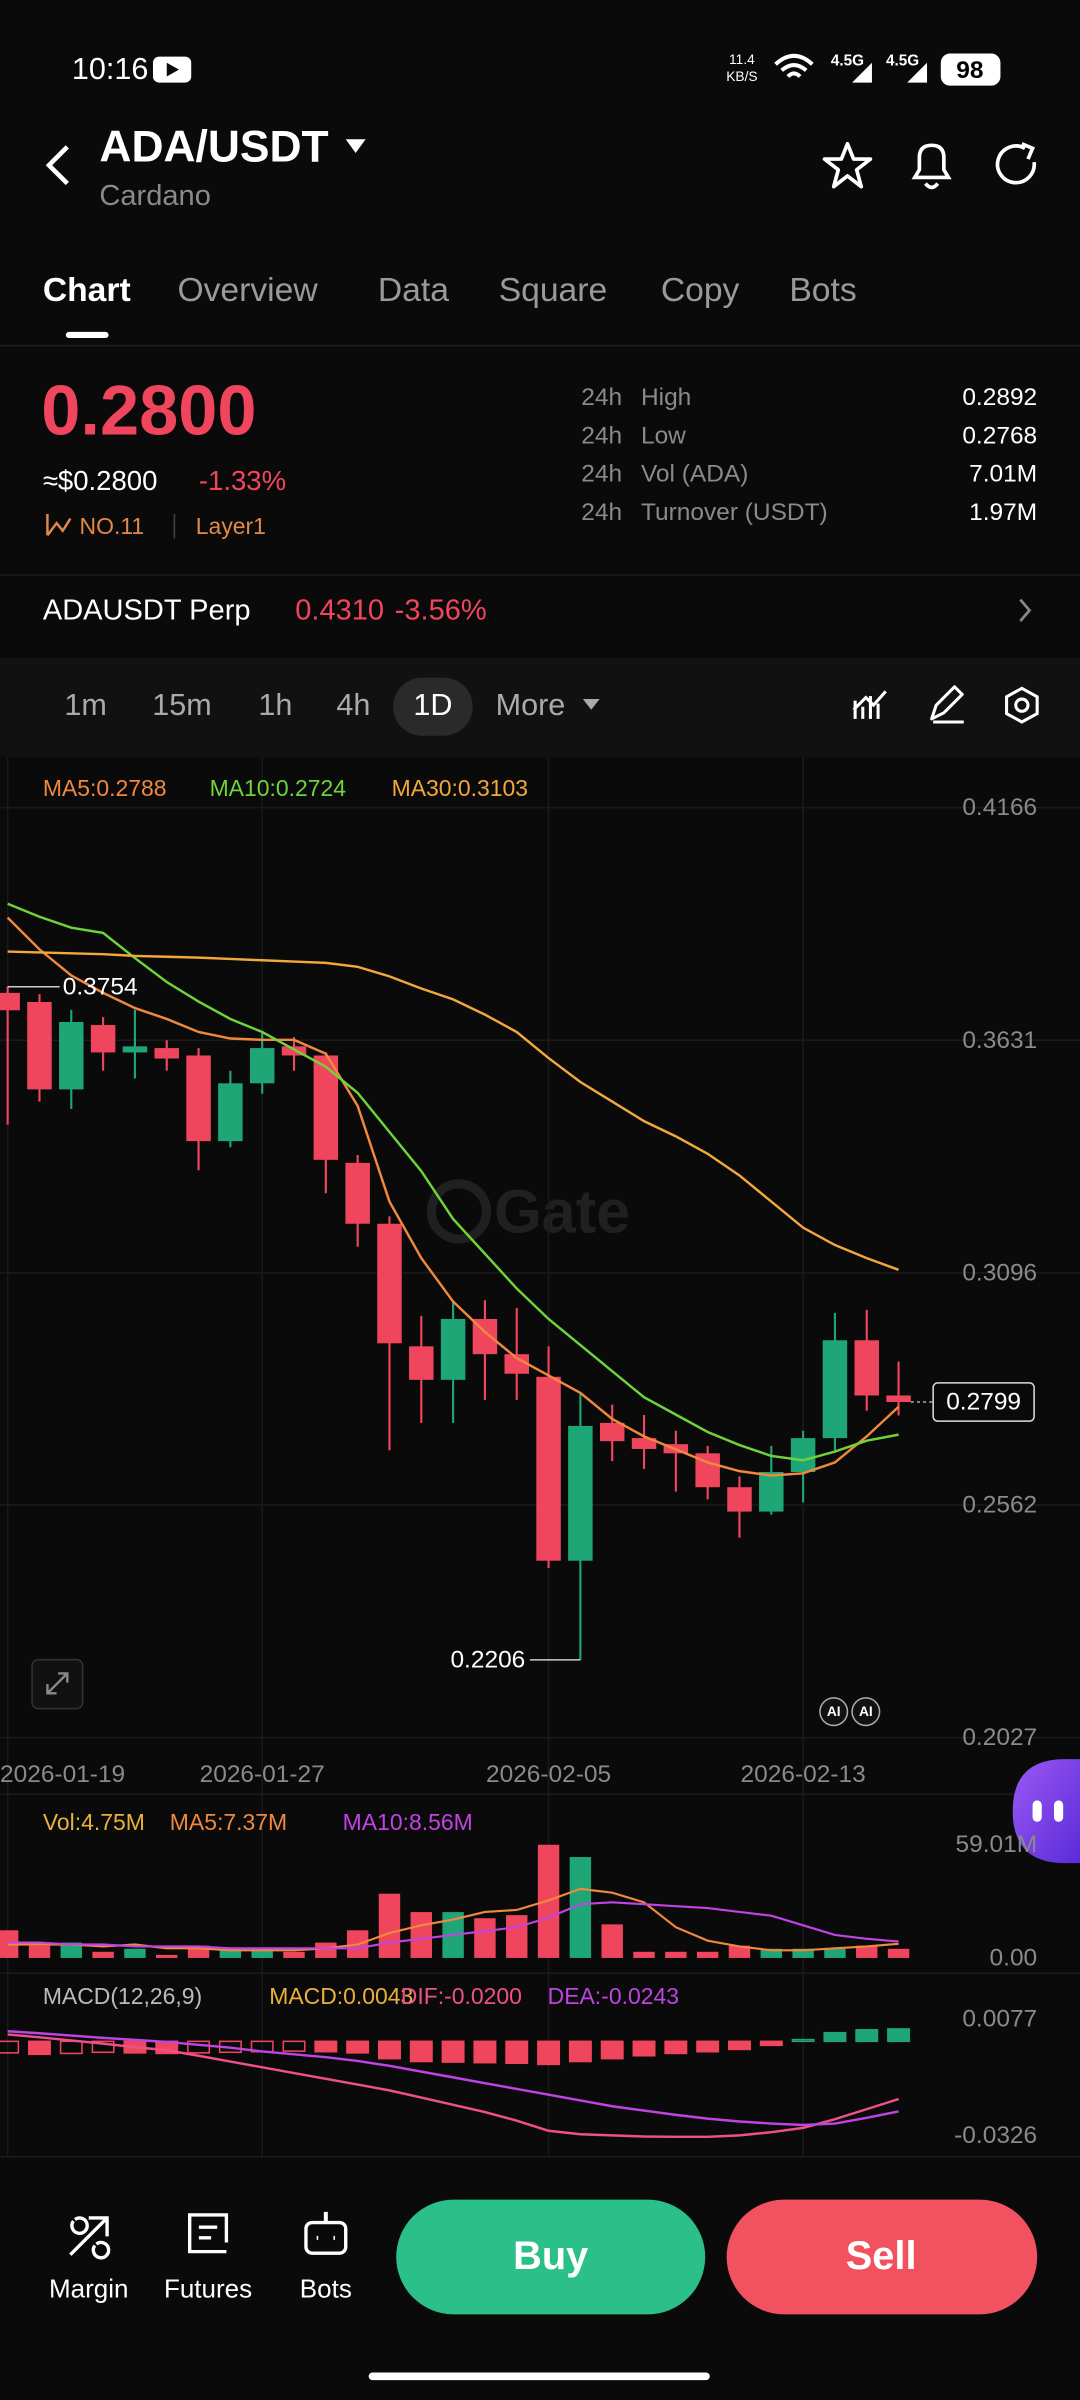  What do you see at coordinates (553, 290) in the screenshot?
I see `tab: Square` at bounding box center [553, 290].